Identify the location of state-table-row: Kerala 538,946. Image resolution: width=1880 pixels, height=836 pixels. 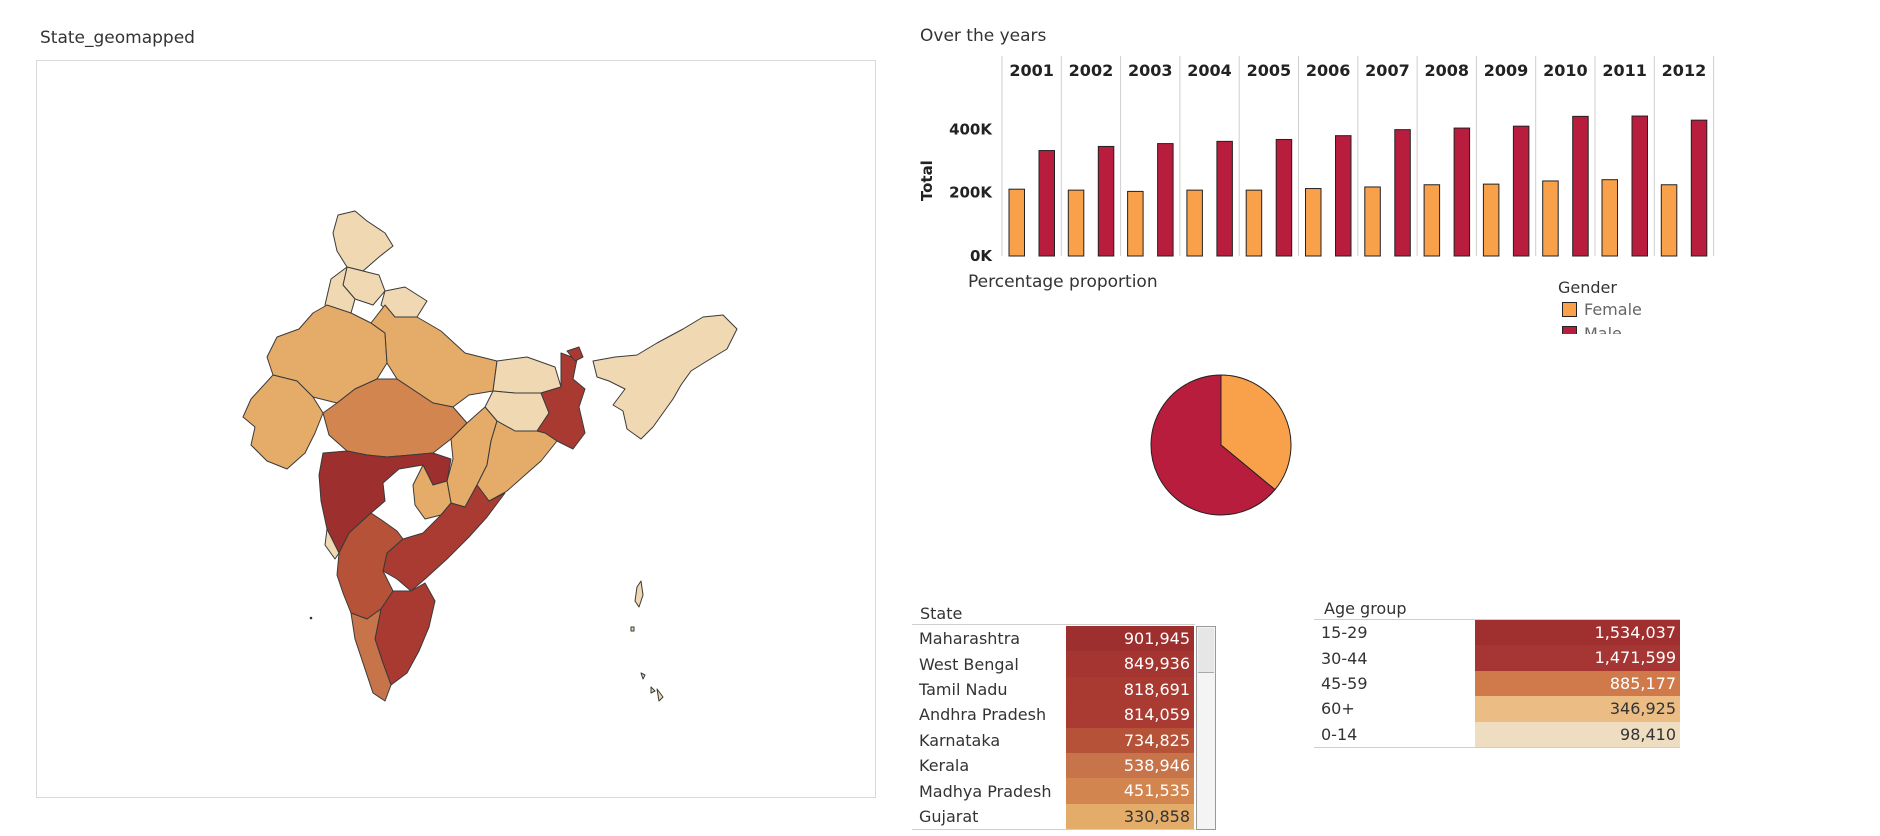
(1053, 766).